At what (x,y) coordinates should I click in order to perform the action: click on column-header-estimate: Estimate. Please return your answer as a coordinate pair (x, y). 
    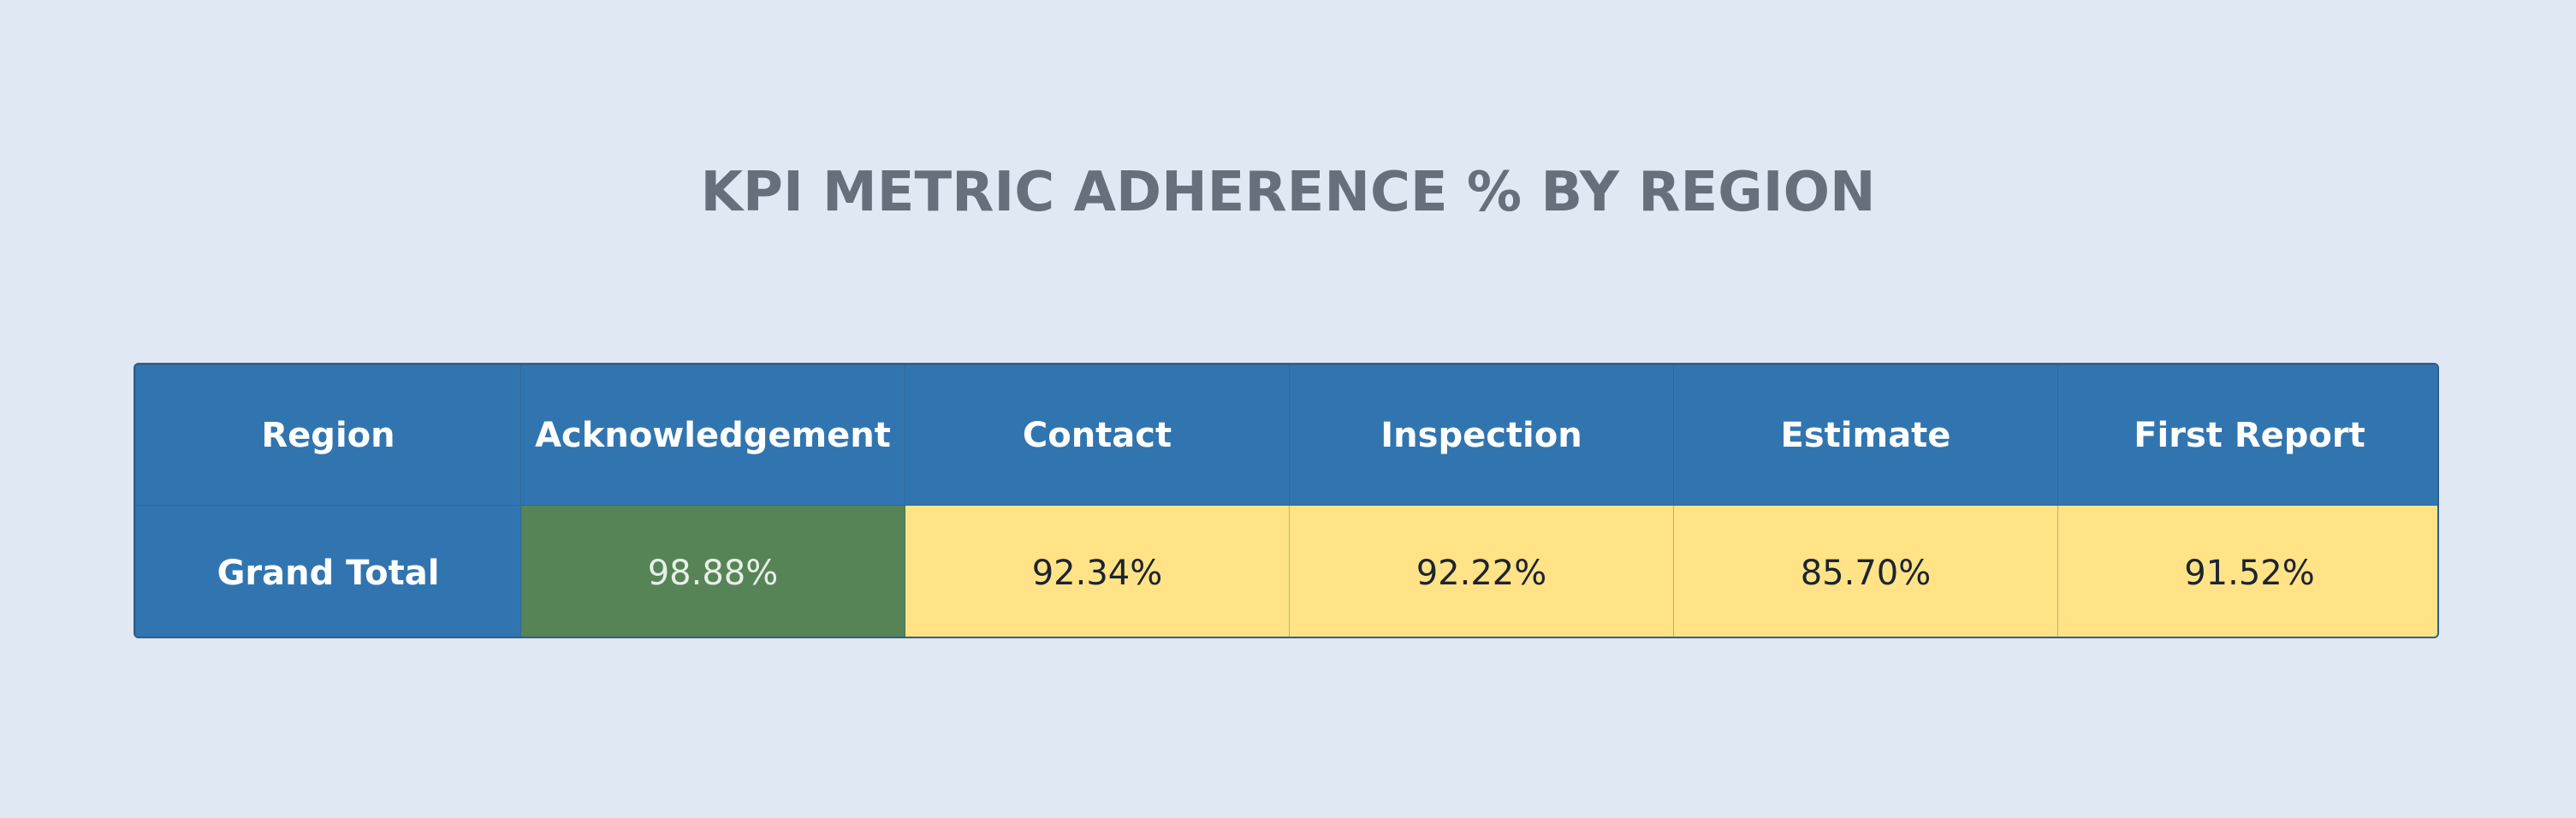
    Looking at the image, I should click on (1865, 435).